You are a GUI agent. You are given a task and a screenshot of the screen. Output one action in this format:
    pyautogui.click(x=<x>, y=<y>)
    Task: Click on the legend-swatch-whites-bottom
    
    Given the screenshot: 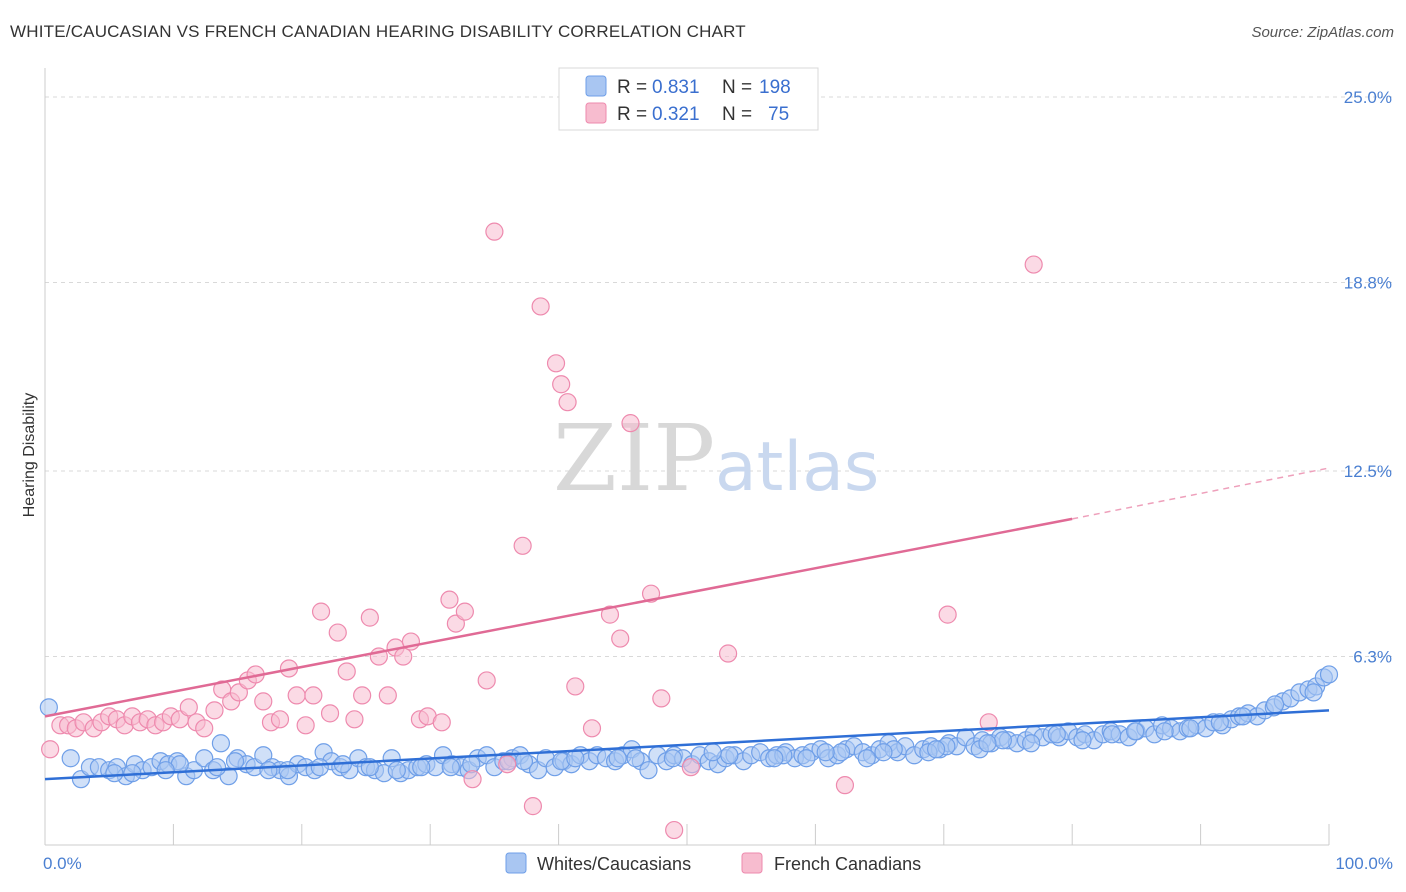 What is the action you would take?
    pyautogui.click(x=516, y=863)
    